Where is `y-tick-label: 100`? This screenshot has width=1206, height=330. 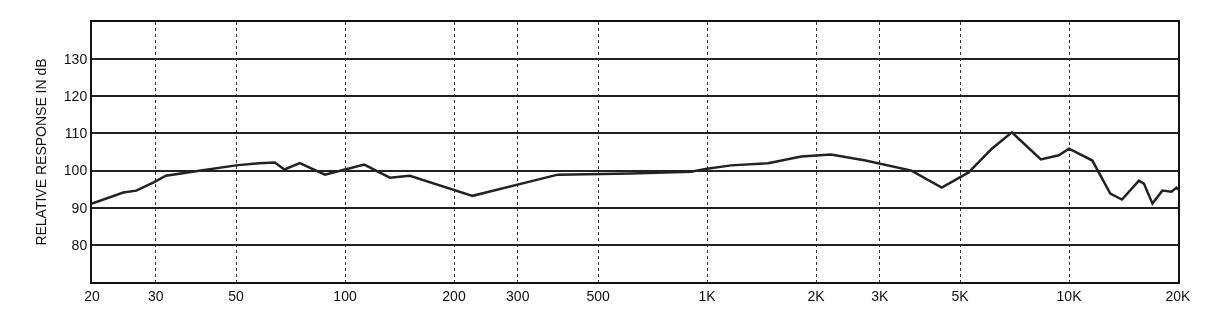 y-tick-label: 100 is located at coordinates (75, 170).